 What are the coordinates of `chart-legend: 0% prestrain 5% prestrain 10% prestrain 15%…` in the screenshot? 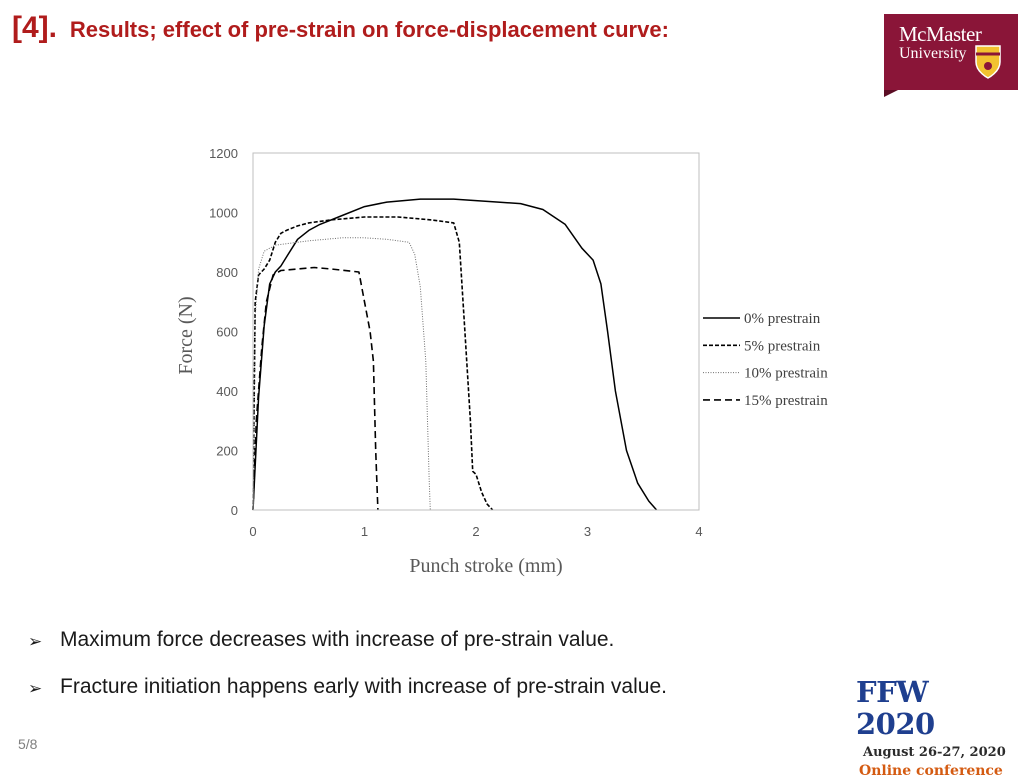 It's located at (765, 360).